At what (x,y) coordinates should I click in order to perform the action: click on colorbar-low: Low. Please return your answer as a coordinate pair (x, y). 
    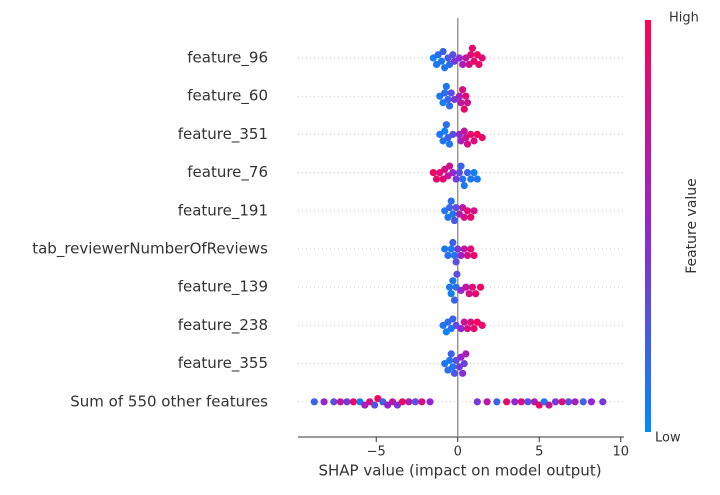
    Looking at the image, I should click on (668, 438).